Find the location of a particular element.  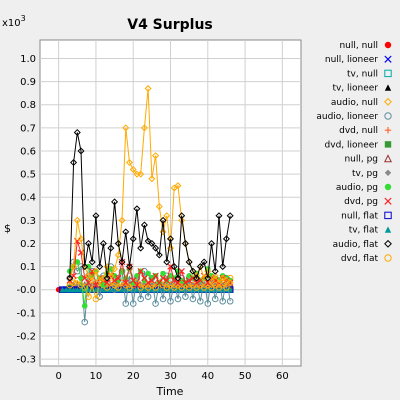

legend-item: audio, null is located at coordinates (361, 103).